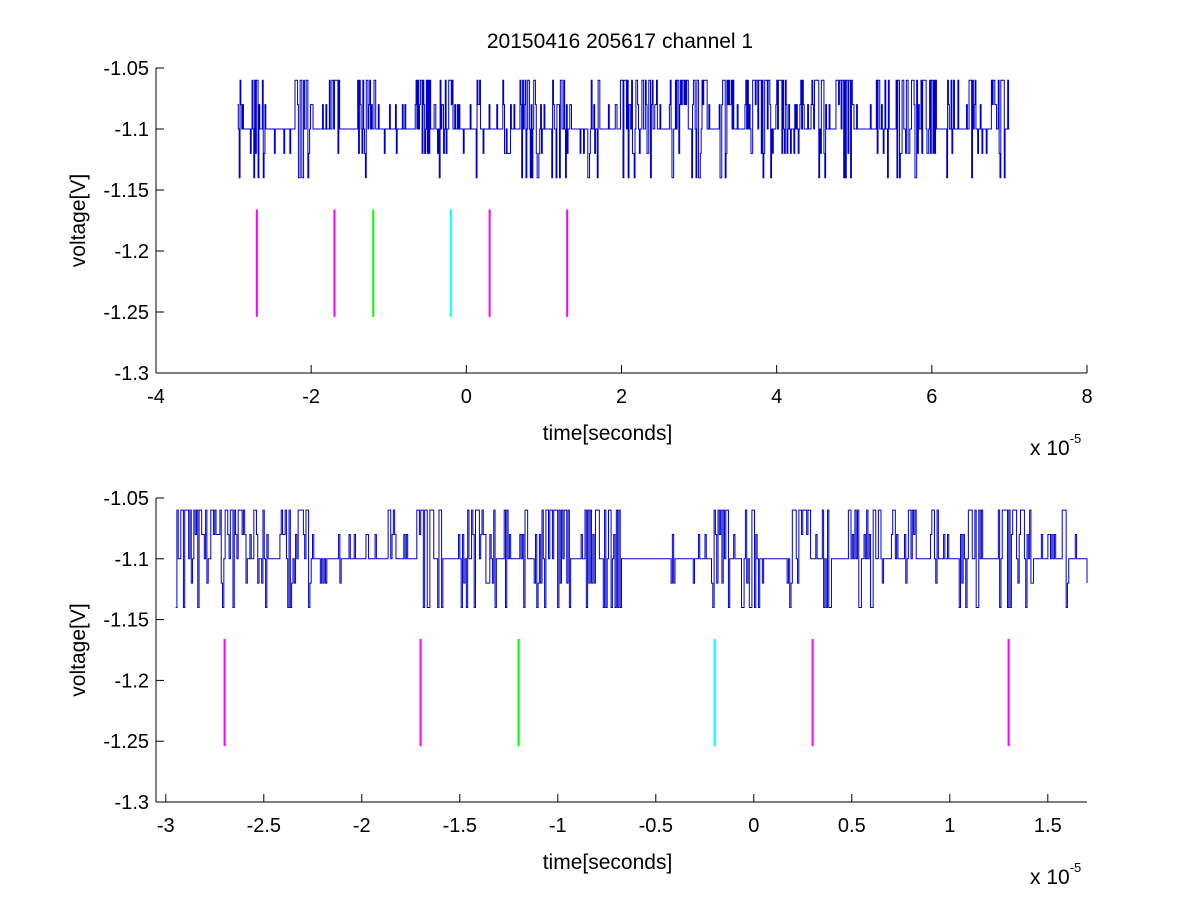 Image resolution: width=1200 pixels, height=901 pixels. Describe the element at coordinates (931, 397) in the screenshot. I see `x-tick-label: 6` at that location.